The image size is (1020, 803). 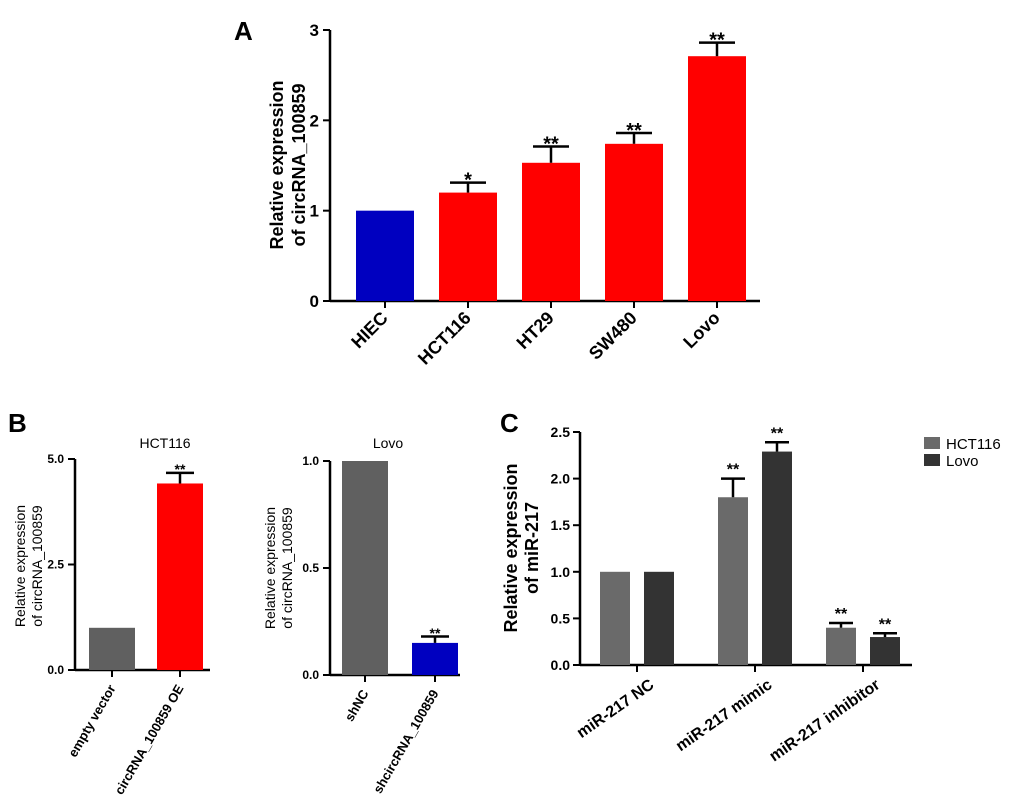 What do you see at coordinates (962, 461) in the screenshot?
I see `legend-label-lovo: Lovo` at bounding box center [962, 461].